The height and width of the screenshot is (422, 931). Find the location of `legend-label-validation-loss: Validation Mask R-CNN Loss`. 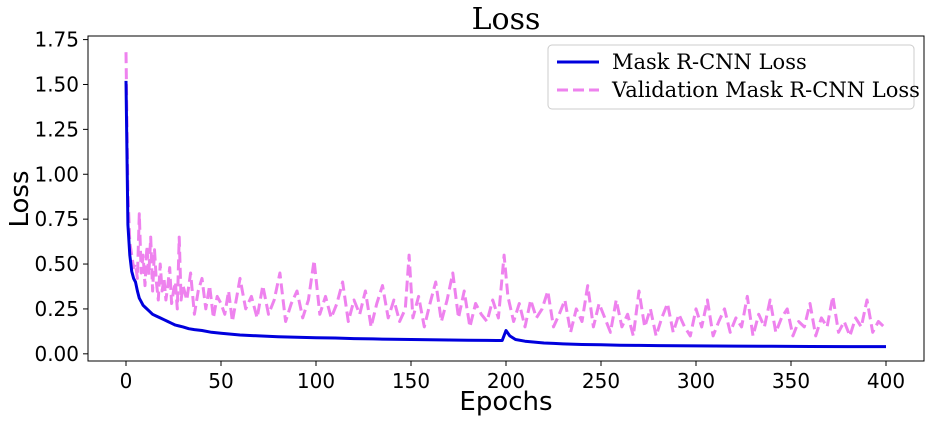

legend-label-validation-loss: Validation Mask R-CNN Loss is located at coordinates (765, 90).